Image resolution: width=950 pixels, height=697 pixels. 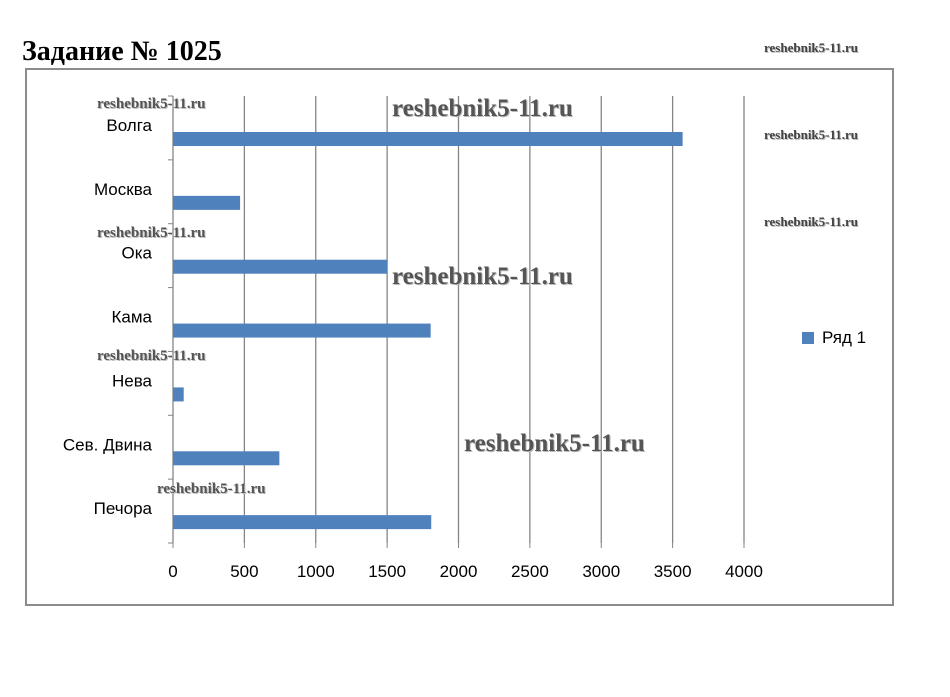 What do you see at coordinates (530, 571) in the screenshot?
I see `x-tick-label: 2500` at bounding box center [530, 571].